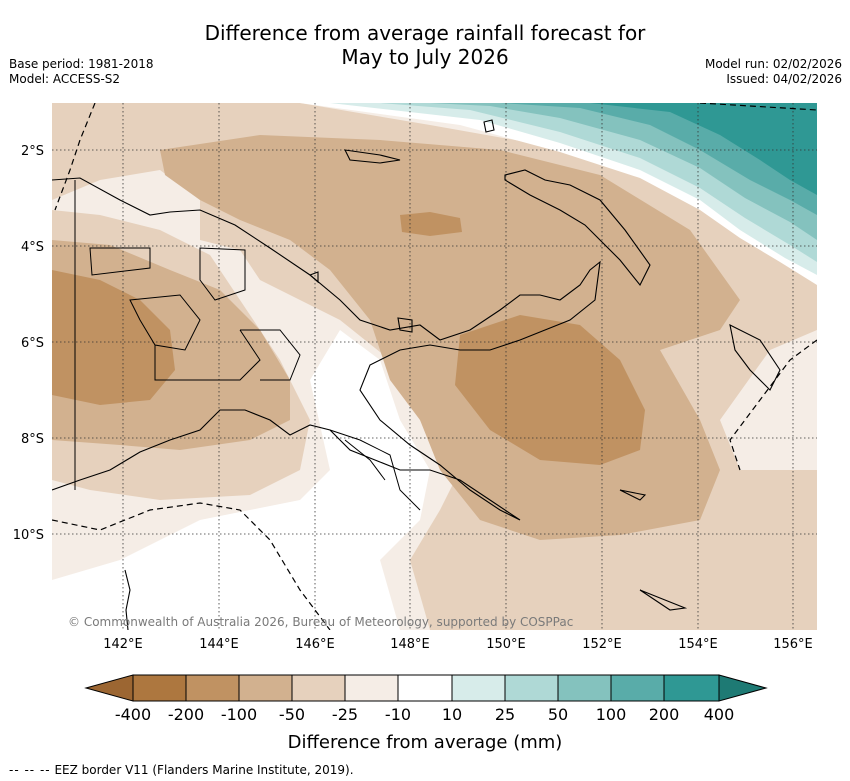 The height and width of the screenshot is (781, 850). Describe the element at coordinates (505, 714) in the screenshot. I see `colorbar-tick: 25` at that location.